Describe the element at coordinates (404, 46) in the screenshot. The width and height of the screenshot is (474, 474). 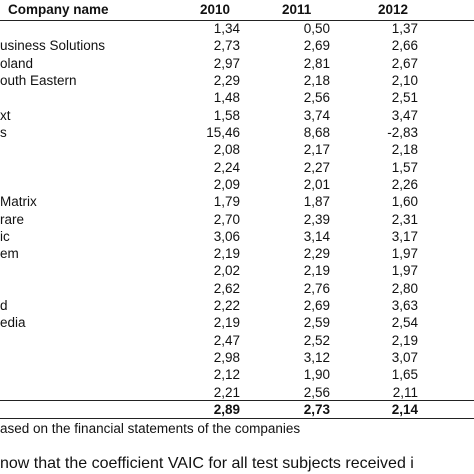
I see `value-cell: 2,66` at that location.